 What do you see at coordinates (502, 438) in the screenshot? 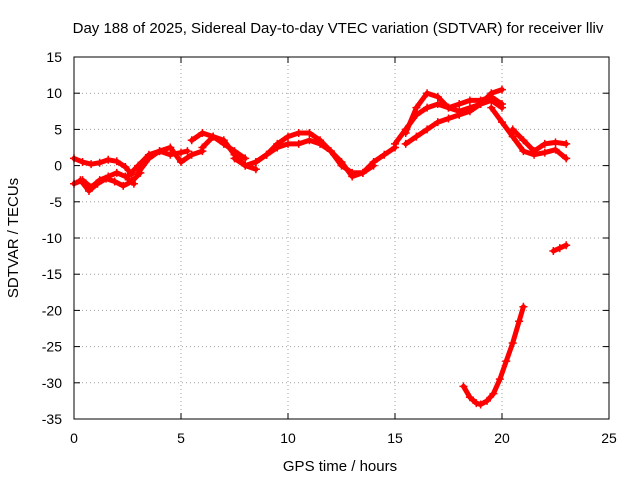
I see `x-tick-label: 20` at bounding box center [502, 438].